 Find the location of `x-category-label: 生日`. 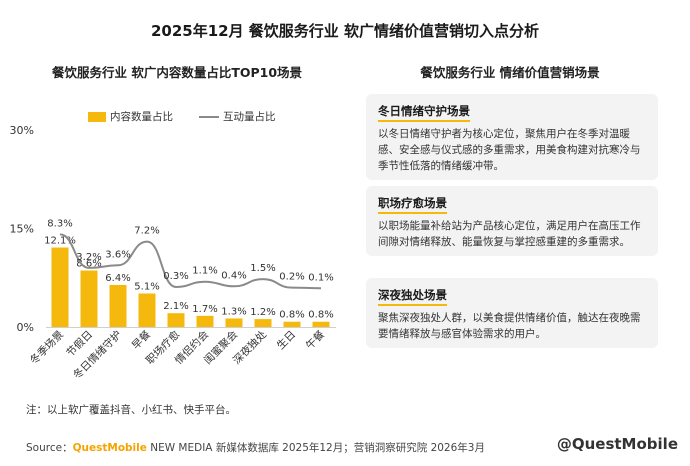

x-category-label: 生日 is located at coordinates (286, 340).